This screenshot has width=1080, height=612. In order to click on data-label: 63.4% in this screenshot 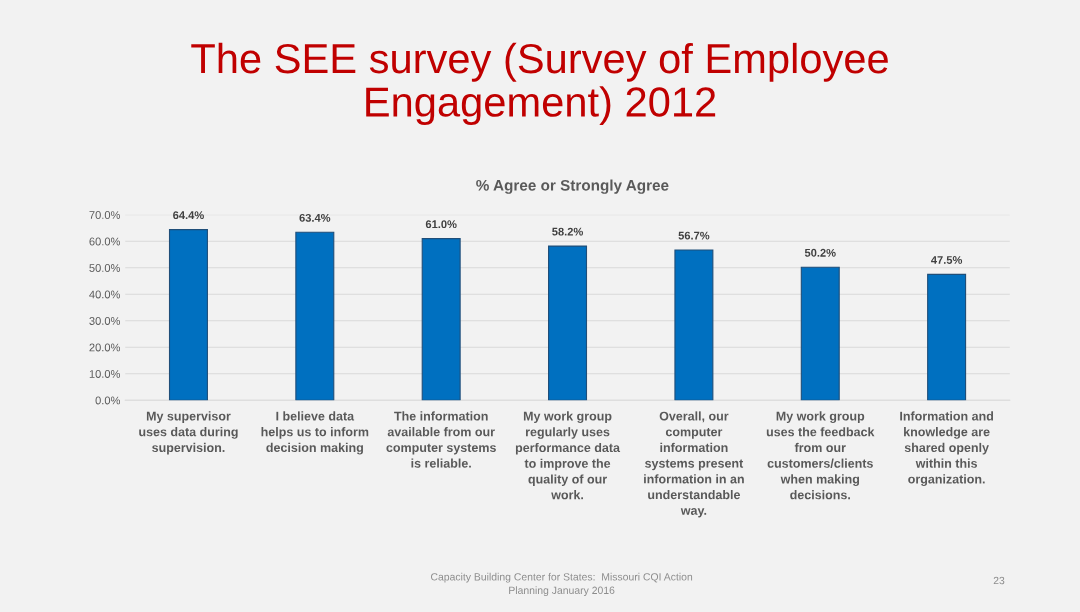, I will do `click(315, 217)`.